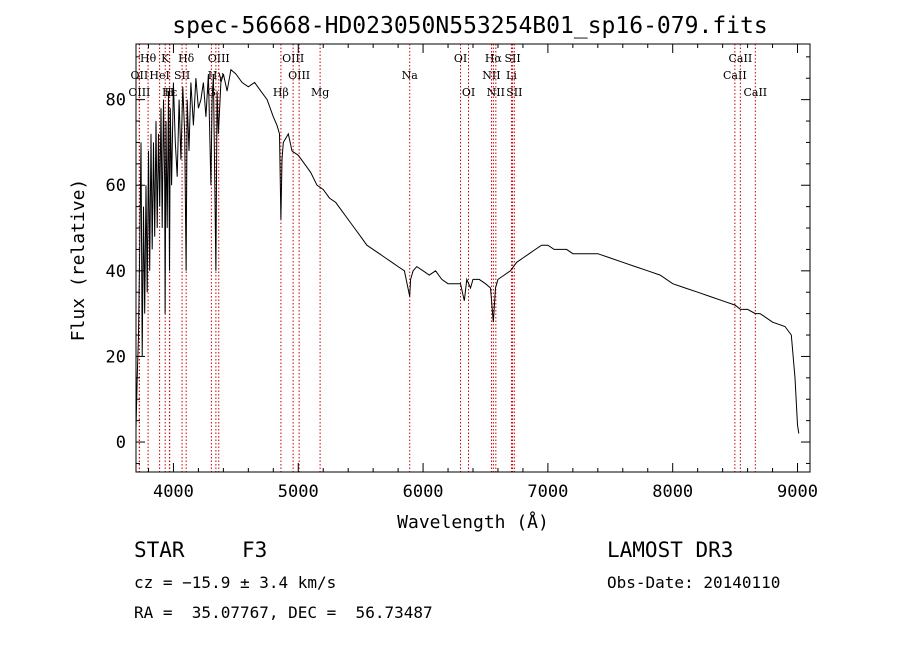 This screenshot has height=649, width=900. Describe the element at coordinates (255, 550) in the screenshot. I see `object-subclass: F3` at that location.